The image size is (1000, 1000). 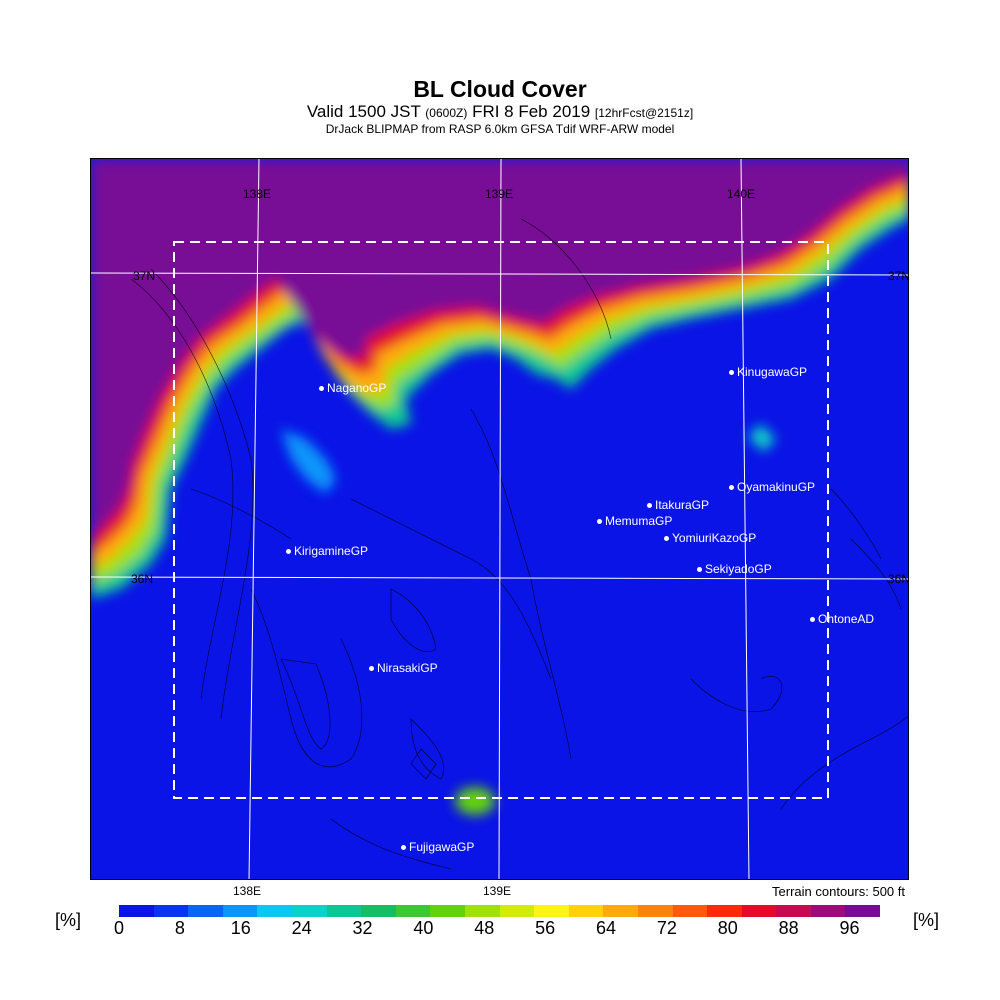 What do you see at coordinates (301, 928) in the screenshot?
I see `colorbar-tick-label: 24` at bounding box center [301, 928].